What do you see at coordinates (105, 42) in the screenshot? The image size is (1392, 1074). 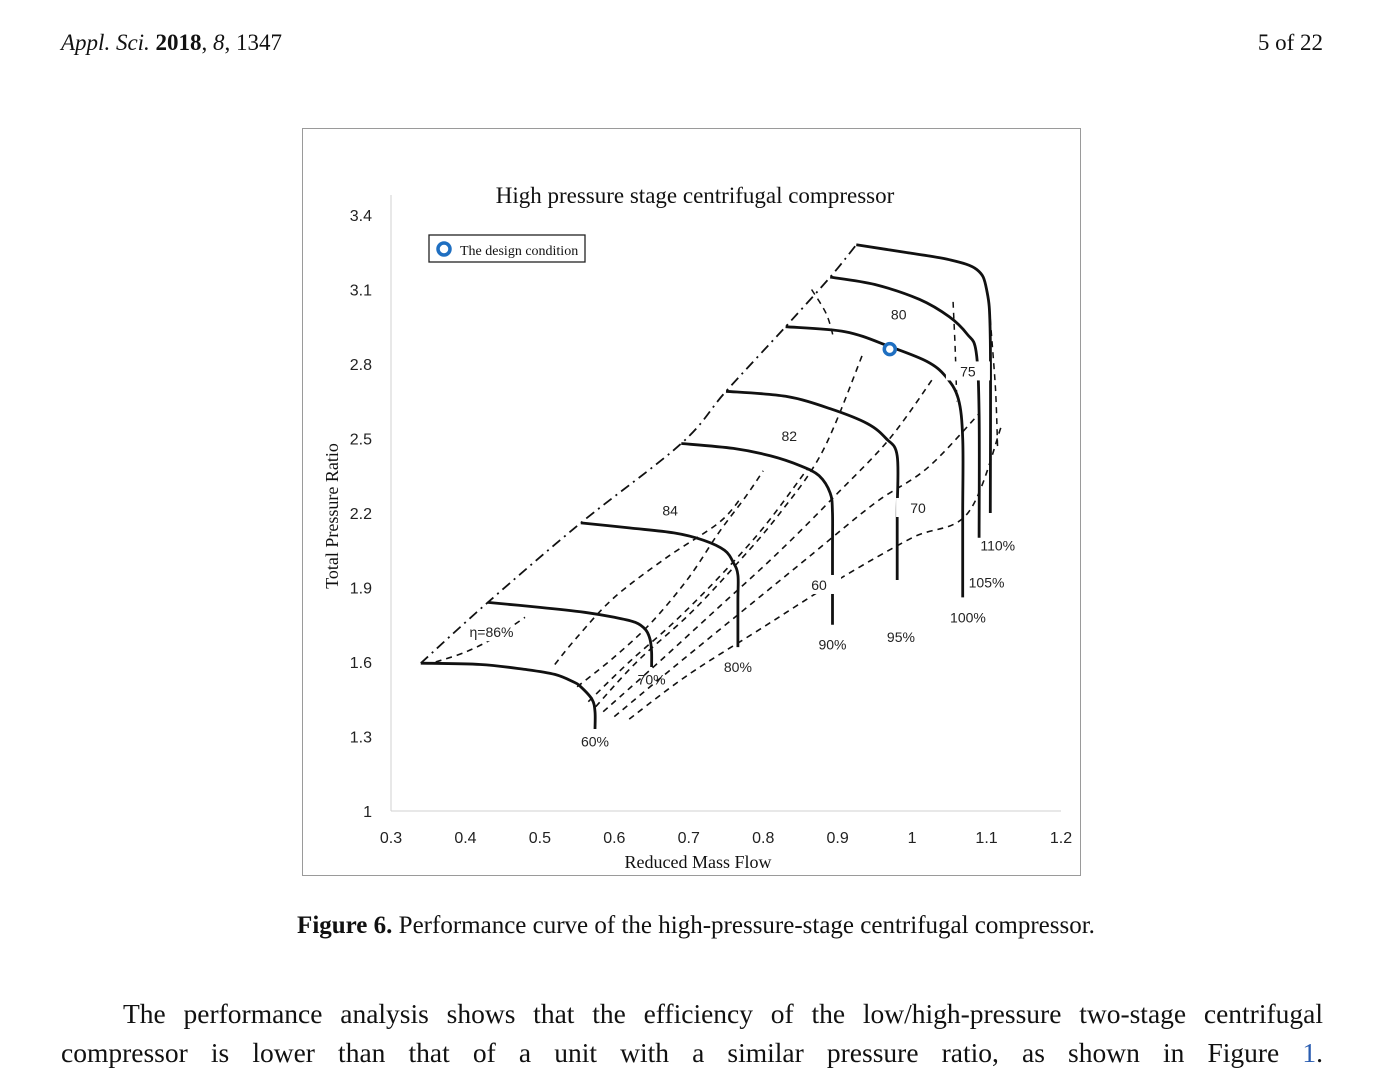 I see `journal-name: Appl. Sci.` at bounding box center [105, 42].